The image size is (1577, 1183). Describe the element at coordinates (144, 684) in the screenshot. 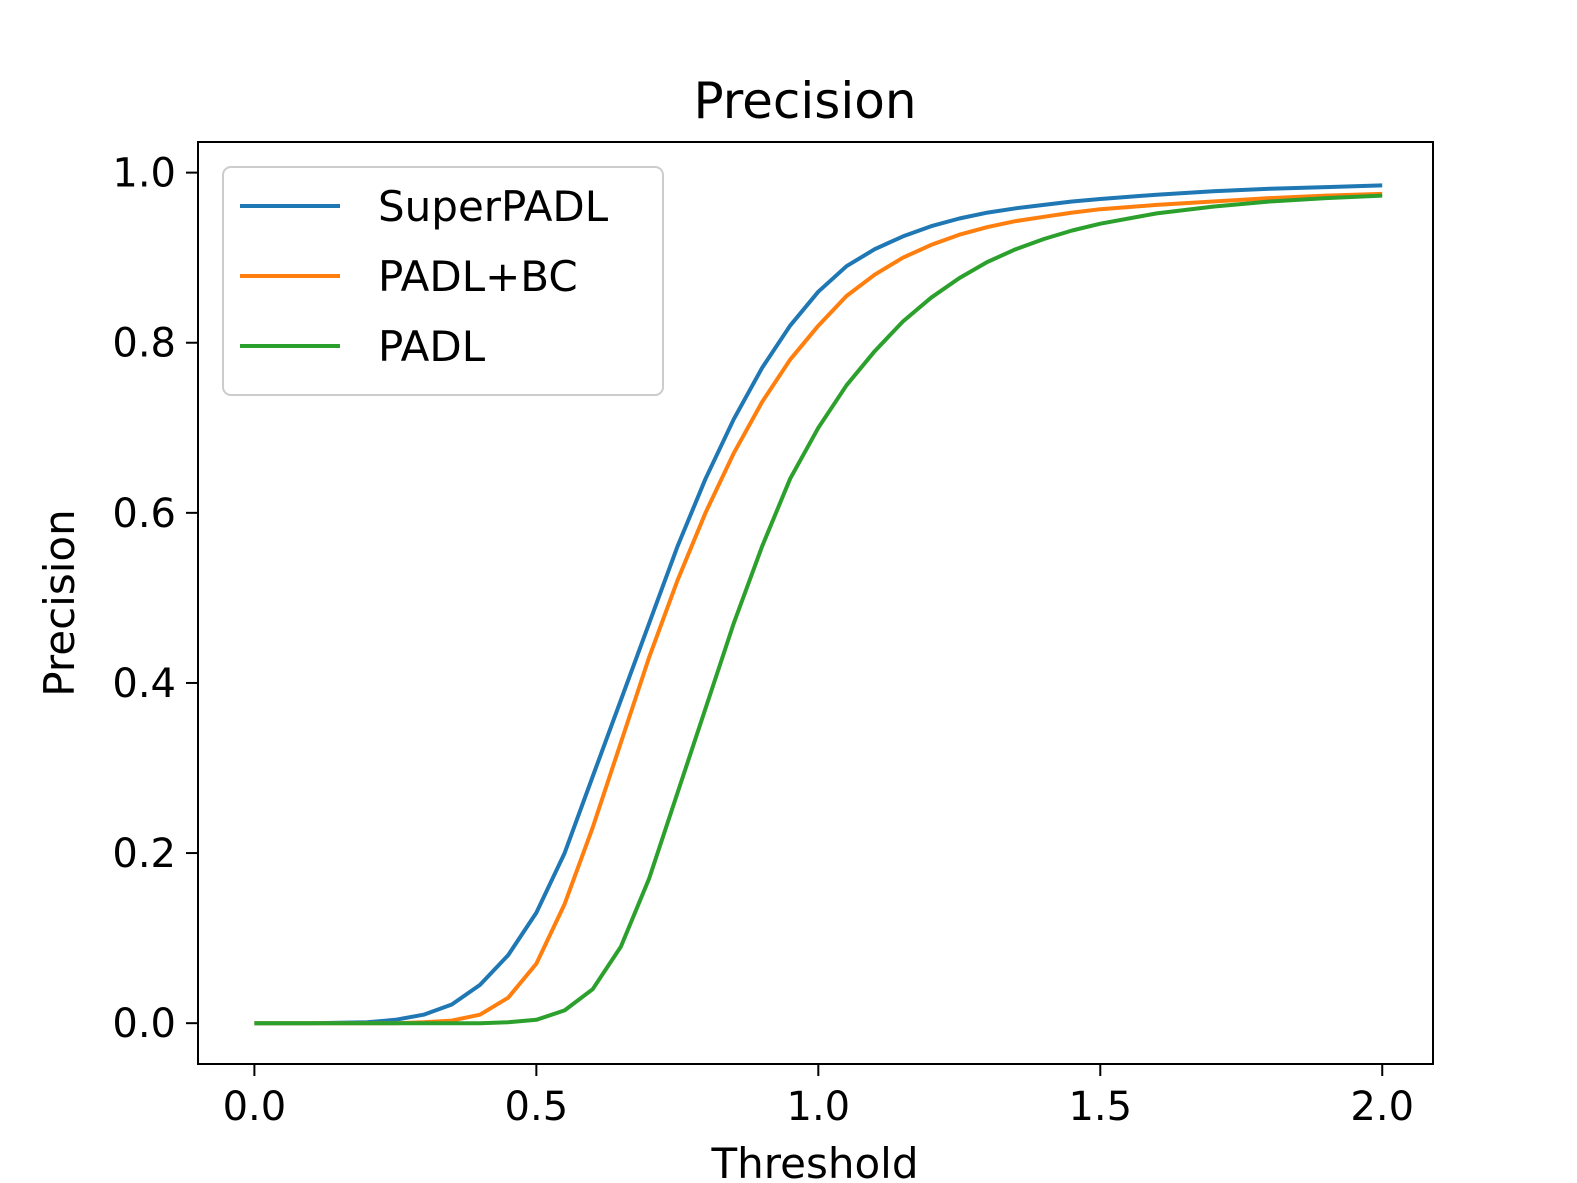

I see `y-tick-label: 0.4` at that location.